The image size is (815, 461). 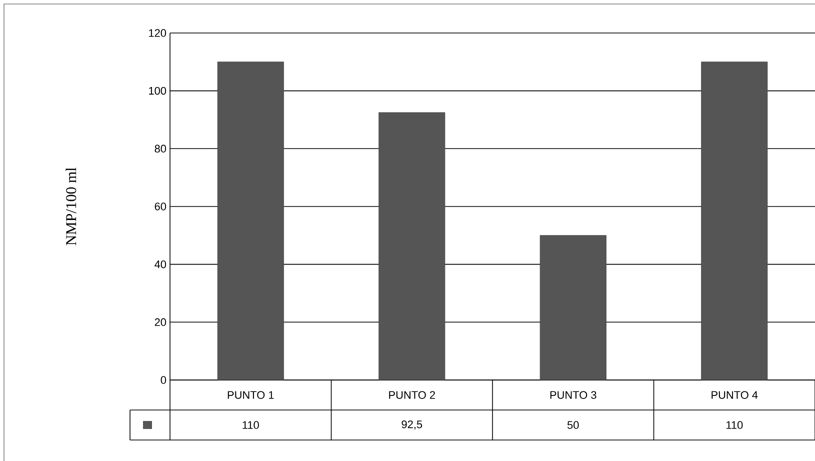 What do you see at coordinates (412, 395) in the screenshot?
I see `x-tick-label: PUNTO 2` at bounding box center [412, 395].